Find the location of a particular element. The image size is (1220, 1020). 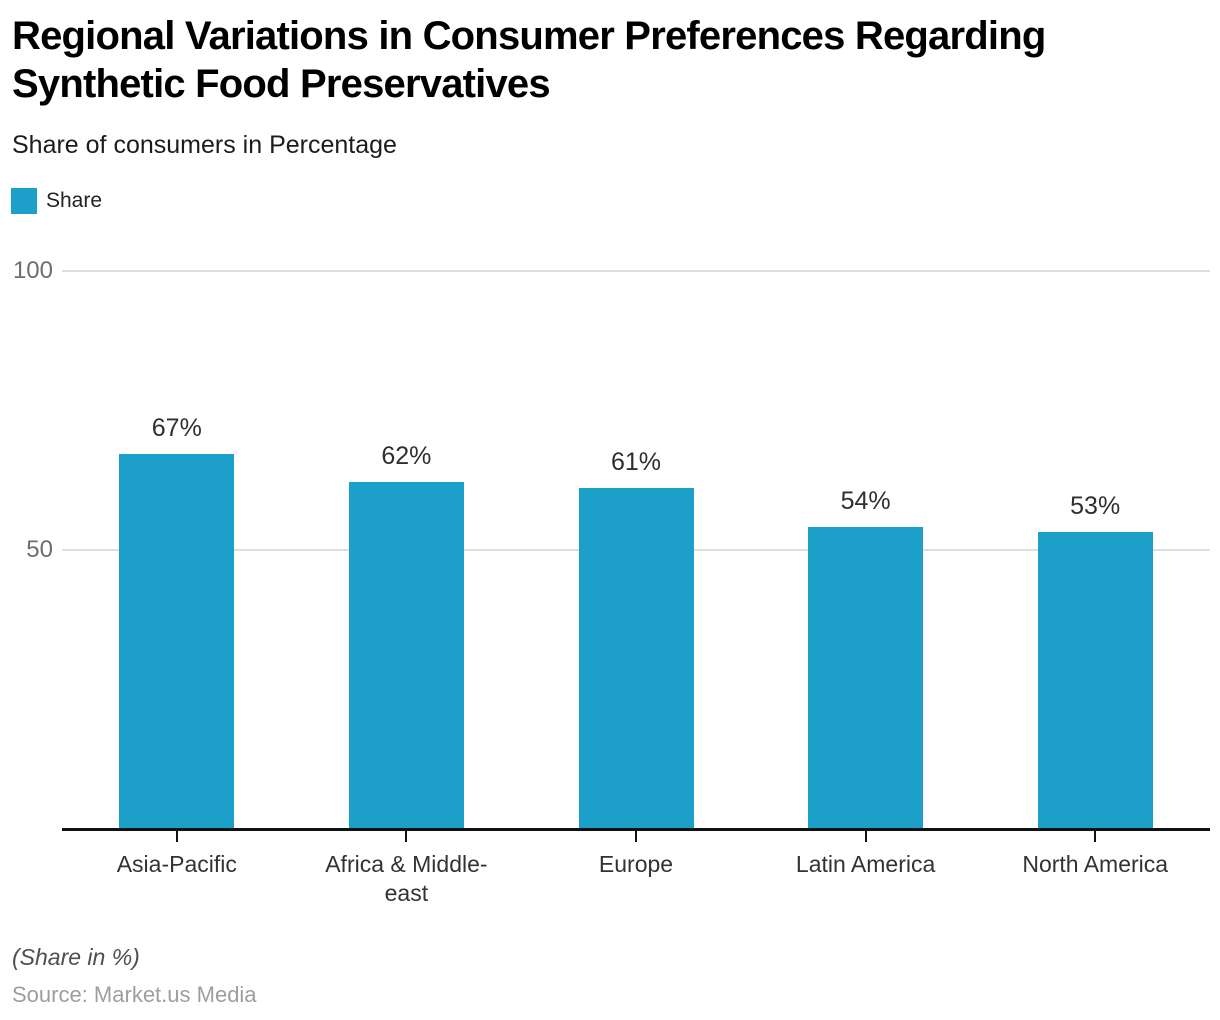

x-axis-category-label: Latin America is located at coordinates (865, 864).